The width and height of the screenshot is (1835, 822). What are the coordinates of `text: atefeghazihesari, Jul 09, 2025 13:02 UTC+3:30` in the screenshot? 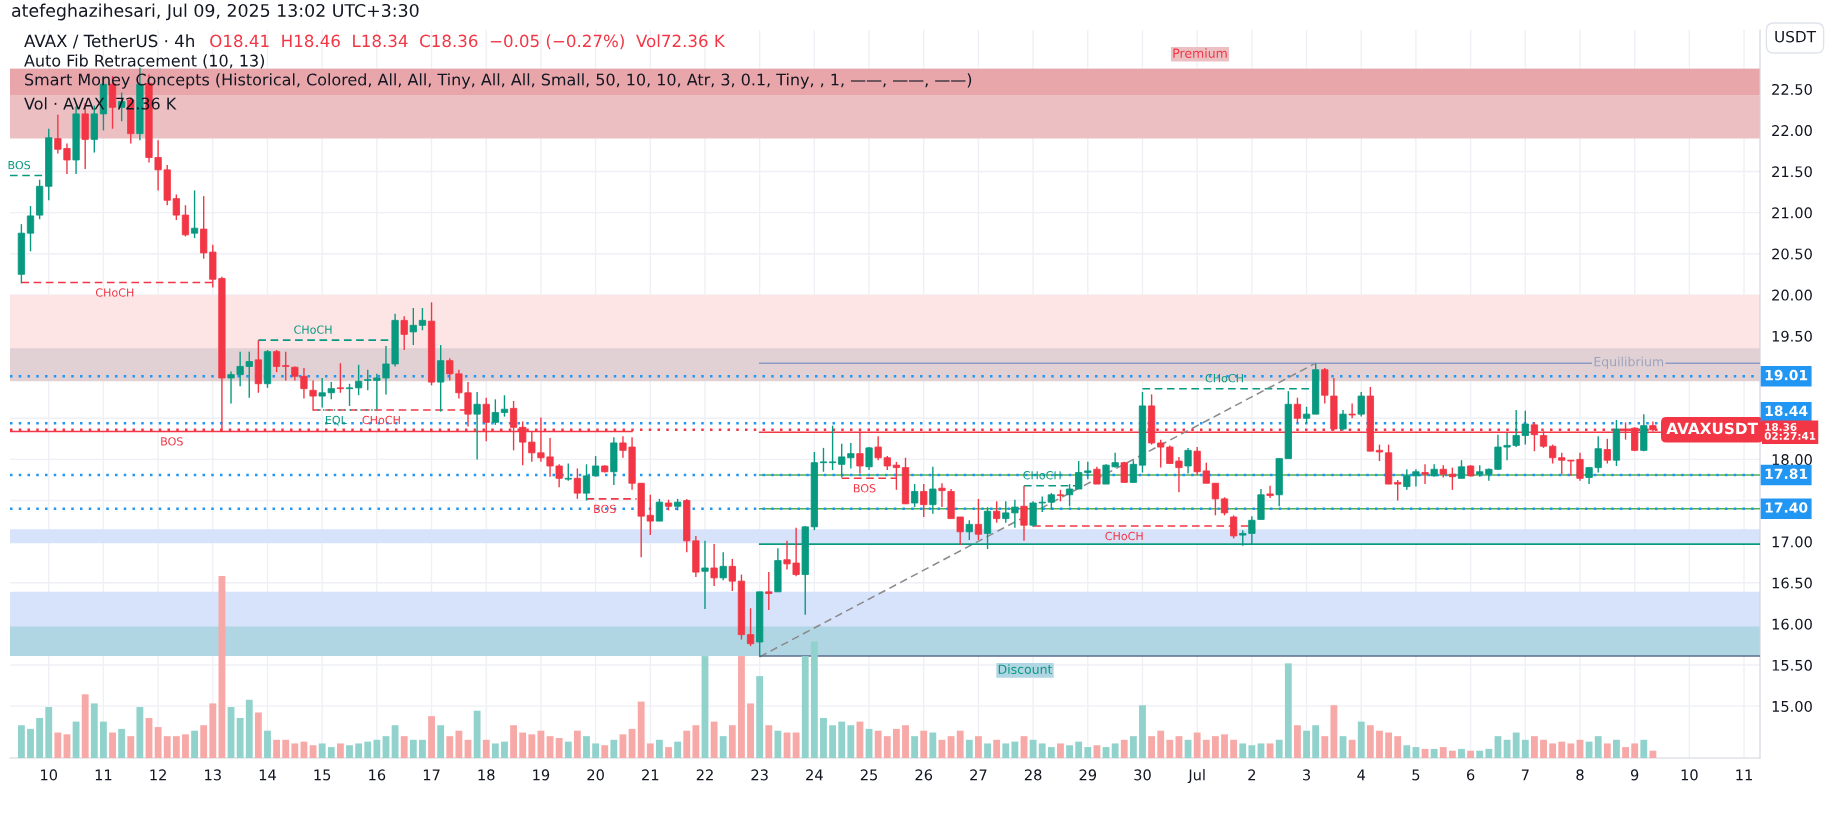 It's located at (215, 12).